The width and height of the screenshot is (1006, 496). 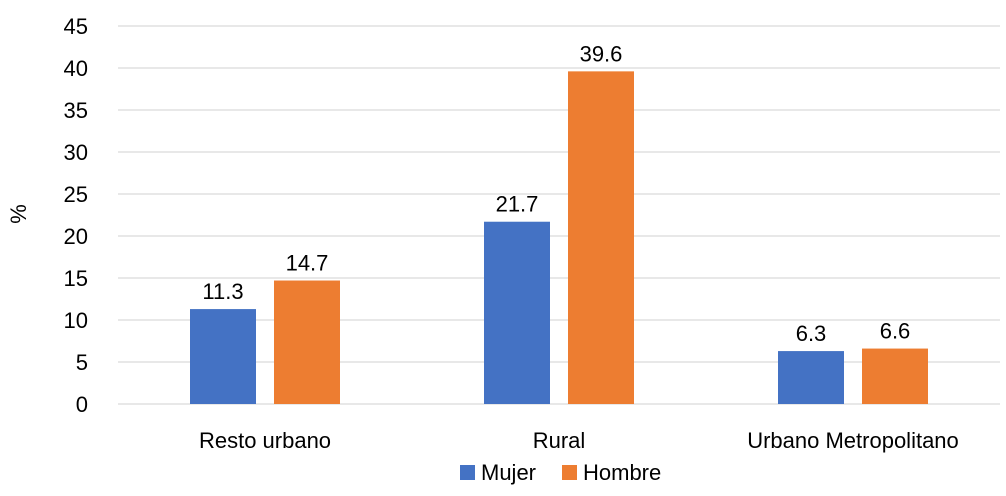 What do you see at coordinates (853, 440) in the screenshot?
I see `x-tick-label: Urbano Metropolitano` at bounding box center [853, 440].